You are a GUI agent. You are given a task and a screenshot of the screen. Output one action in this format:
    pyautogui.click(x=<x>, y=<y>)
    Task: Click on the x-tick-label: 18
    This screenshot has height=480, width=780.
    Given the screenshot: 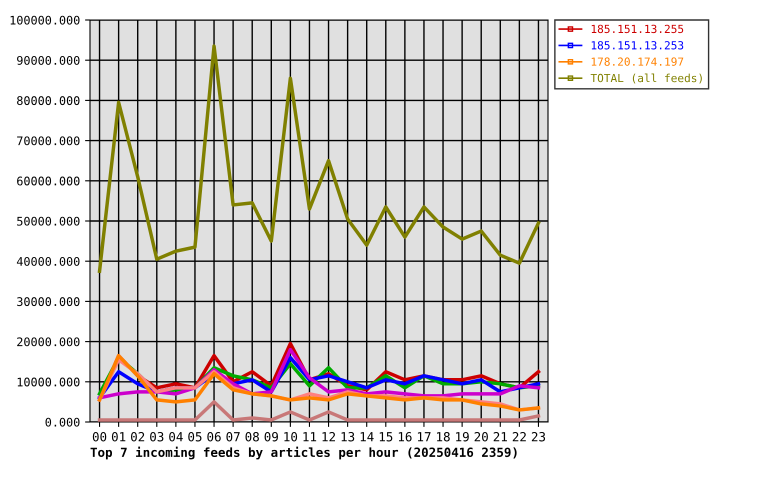 What is the action you would take?
    pyautogui.click(x=443, y=437)
    